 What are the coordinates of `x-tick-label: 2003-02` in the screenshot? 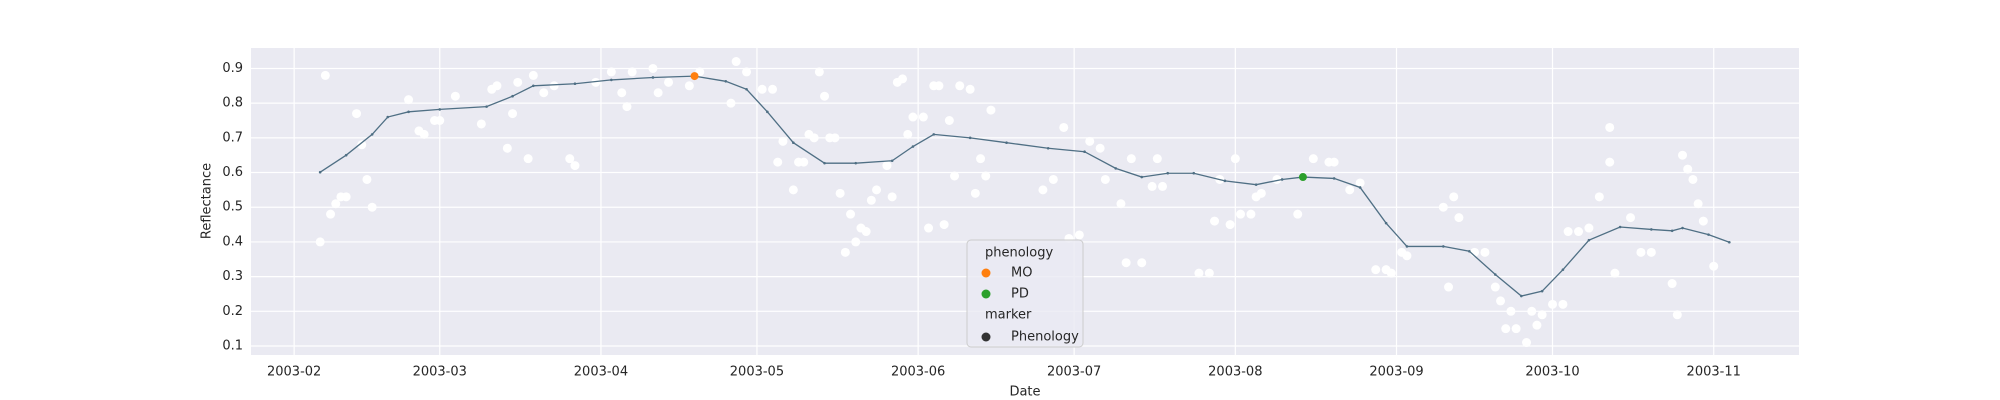 It's located at (294, 372).